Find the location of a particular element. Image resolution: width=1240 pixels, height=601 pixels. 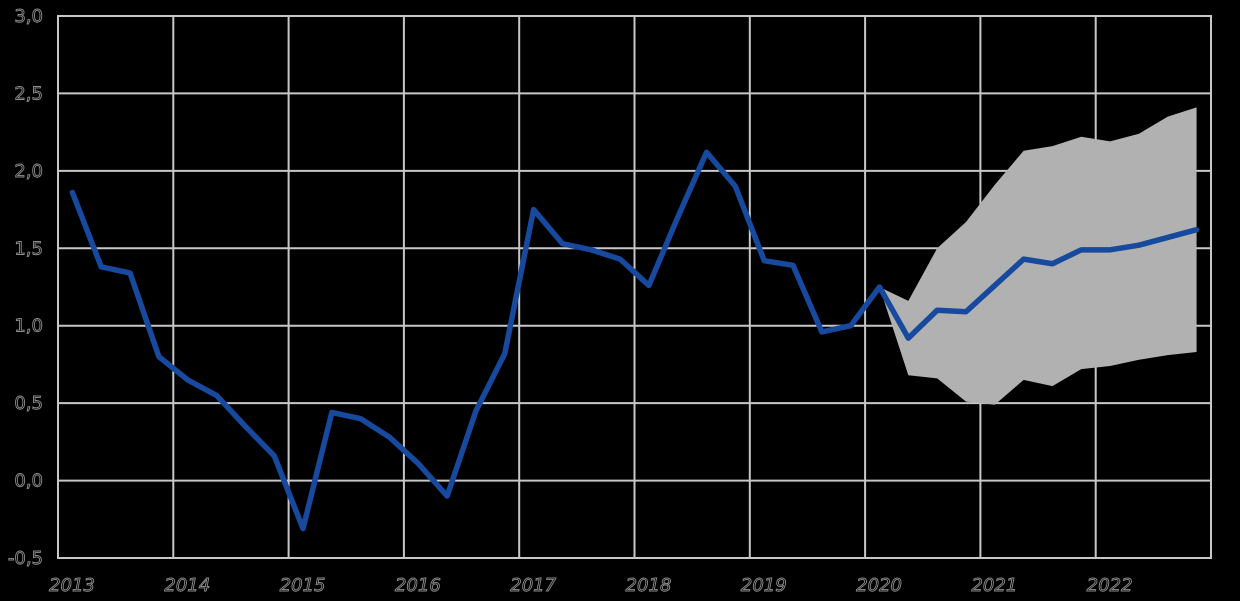

y-tick-label: 2,0 is located at coordinates (28, 171).